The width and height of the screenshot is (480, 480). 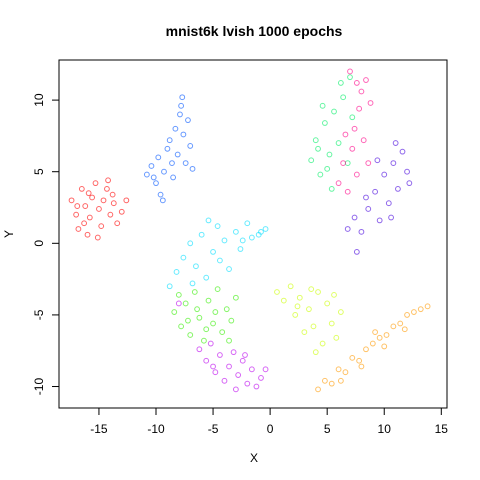 What do you see at coordinates (442, 429) in the screenshot?
I see `x-tick-label: 15` at bounding box center [442, 429].